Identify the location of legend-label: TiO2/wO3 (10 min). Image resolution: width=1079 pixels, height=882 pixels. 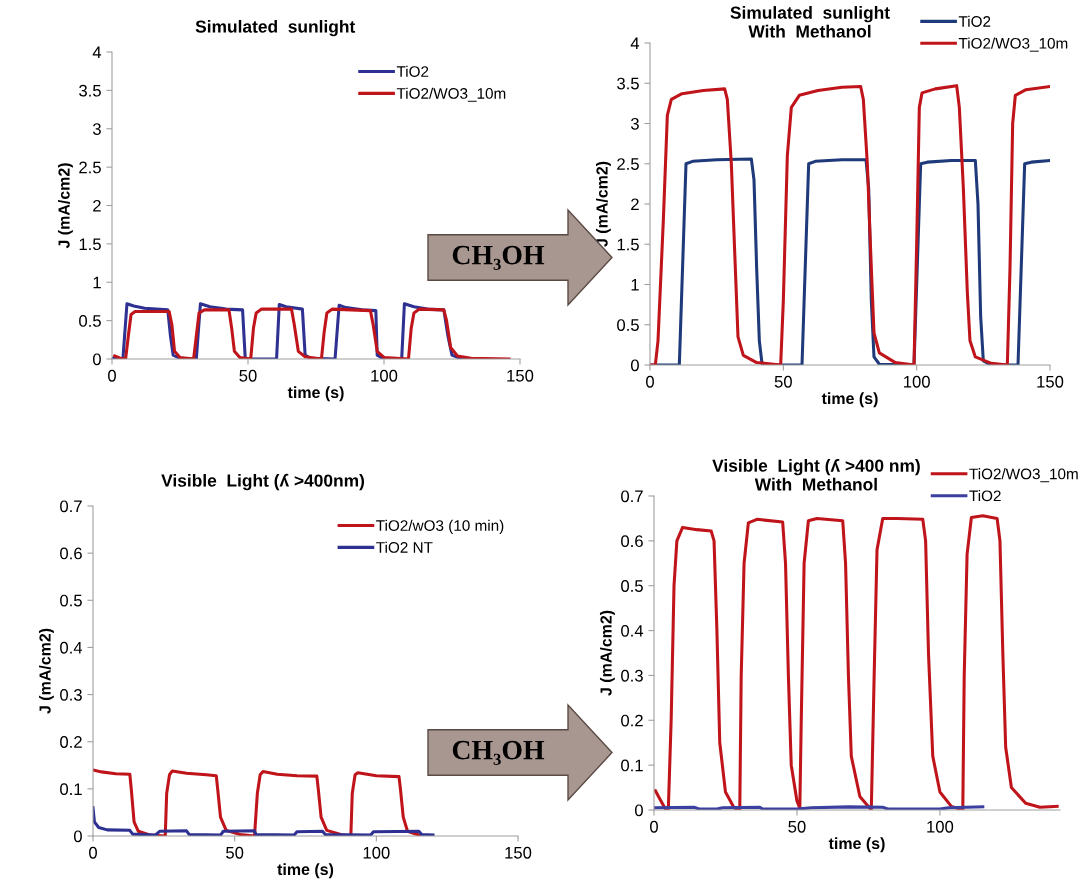
(440, 526).